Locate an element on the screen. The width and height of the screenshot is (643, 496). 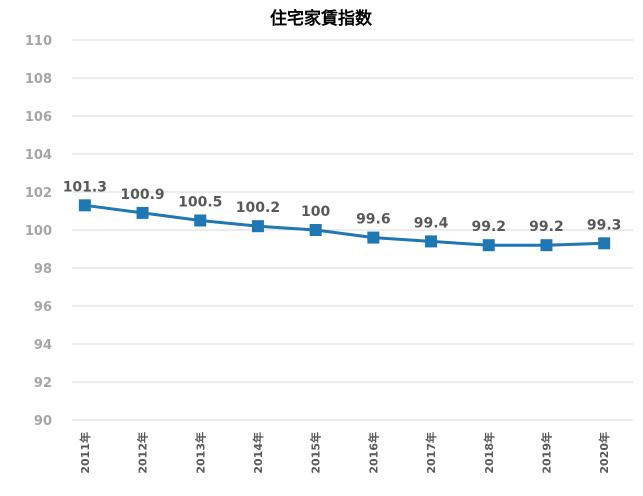
data-label: 100.2 is located at coordinates (258, 208).